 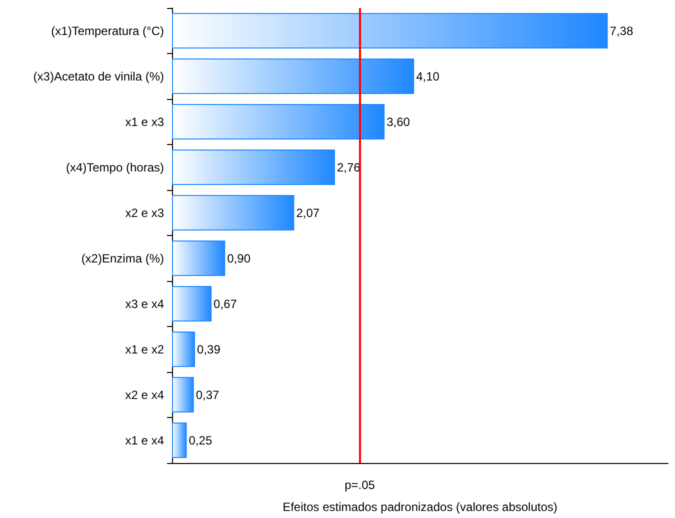 What do you see at coordinates (308, 213) in the screenshot?
I see `data-label: 2,07` at bounding box center [308, 213].